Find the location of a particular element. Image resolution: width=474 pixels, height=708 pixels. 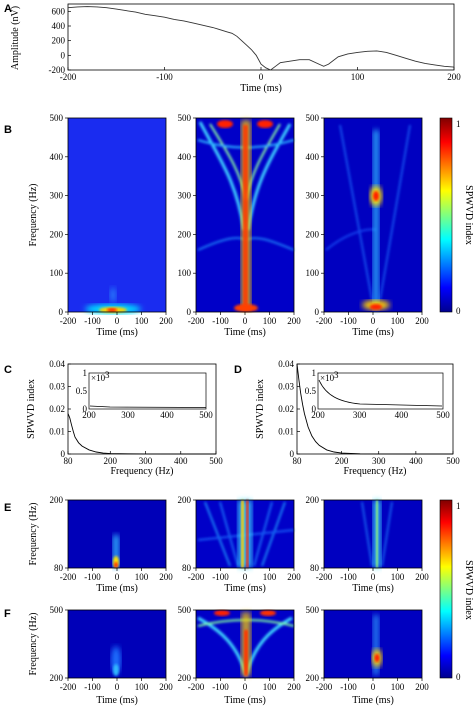

panel-c-series is located at coordinates (141, 434).